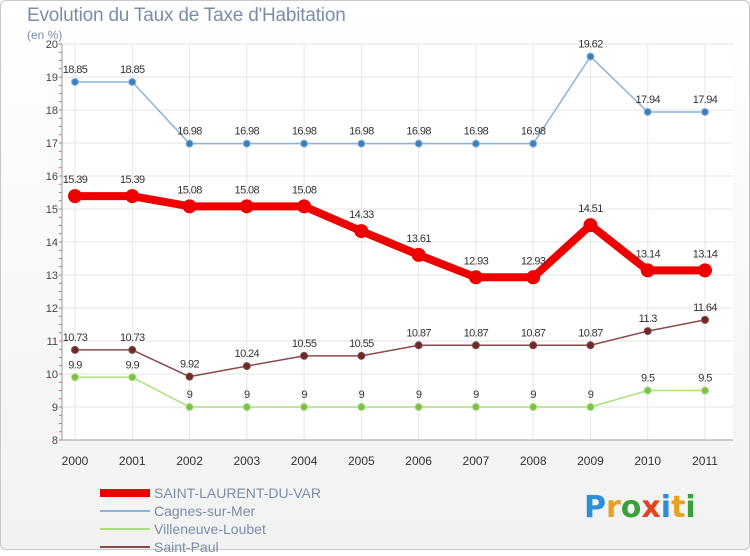  Describe the element at coordinates (533, 461) in the screenshot. I see `x-tick-label: 2008` at that location.